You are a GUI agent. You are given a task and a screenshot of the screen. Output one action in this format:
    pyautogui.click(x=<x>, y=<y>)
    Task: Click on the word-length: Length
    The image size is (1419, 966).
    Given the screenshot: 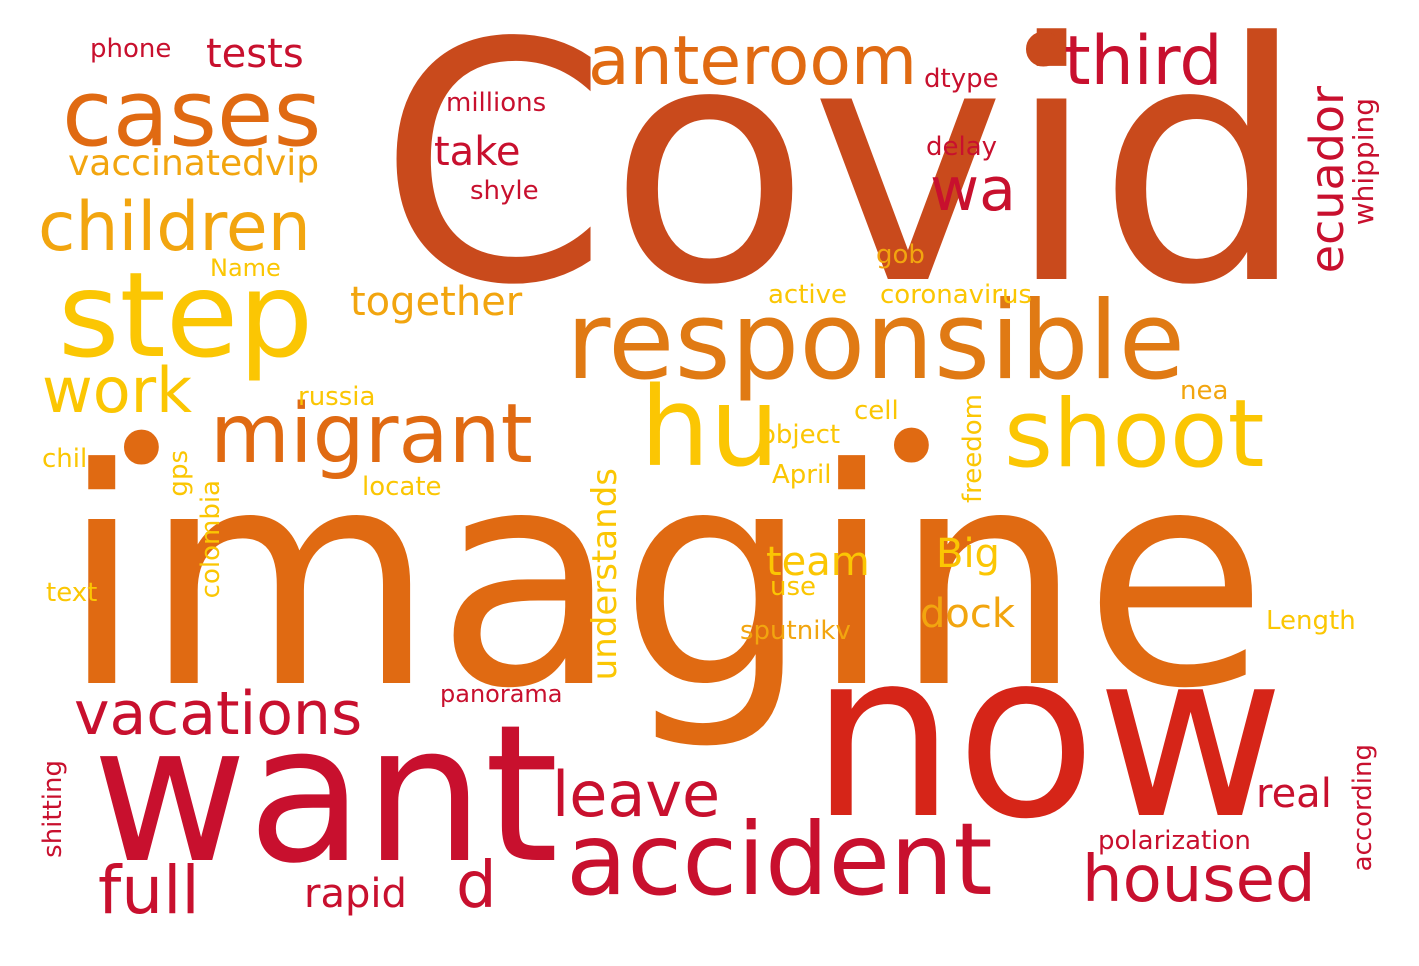 What is the action you would take?
    pyautogui.click(x=1311, y=621)
    